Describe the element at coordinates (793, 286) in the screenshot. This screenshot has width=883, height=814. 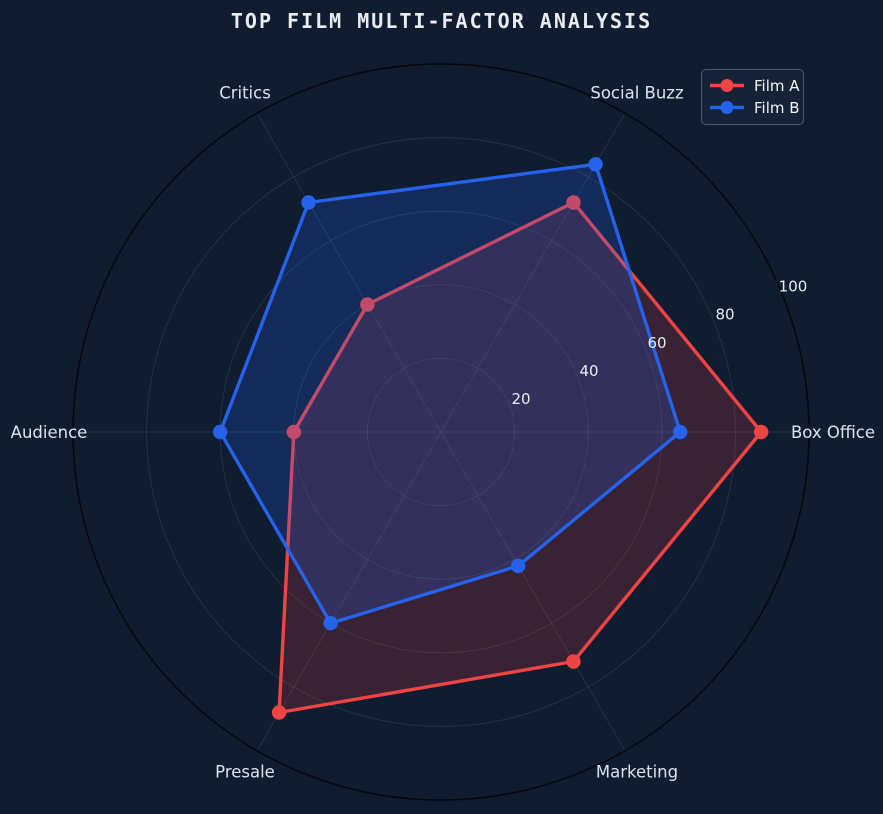
I see `radial-tick-label-100: 100` at that location.